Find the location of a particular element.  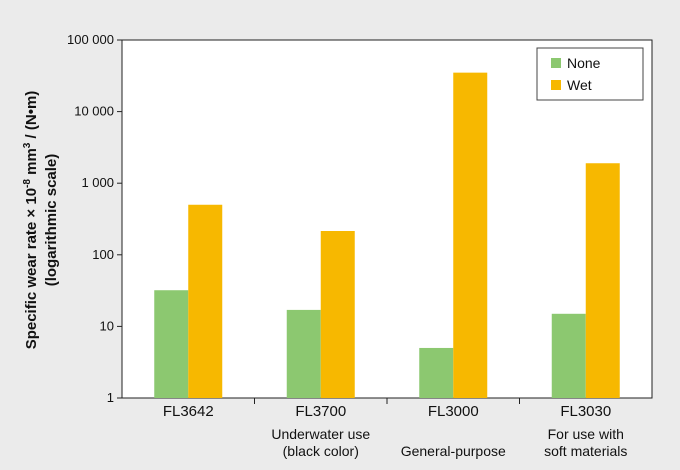

x-category-label: FL3700 is located at coordinates (320, 411).